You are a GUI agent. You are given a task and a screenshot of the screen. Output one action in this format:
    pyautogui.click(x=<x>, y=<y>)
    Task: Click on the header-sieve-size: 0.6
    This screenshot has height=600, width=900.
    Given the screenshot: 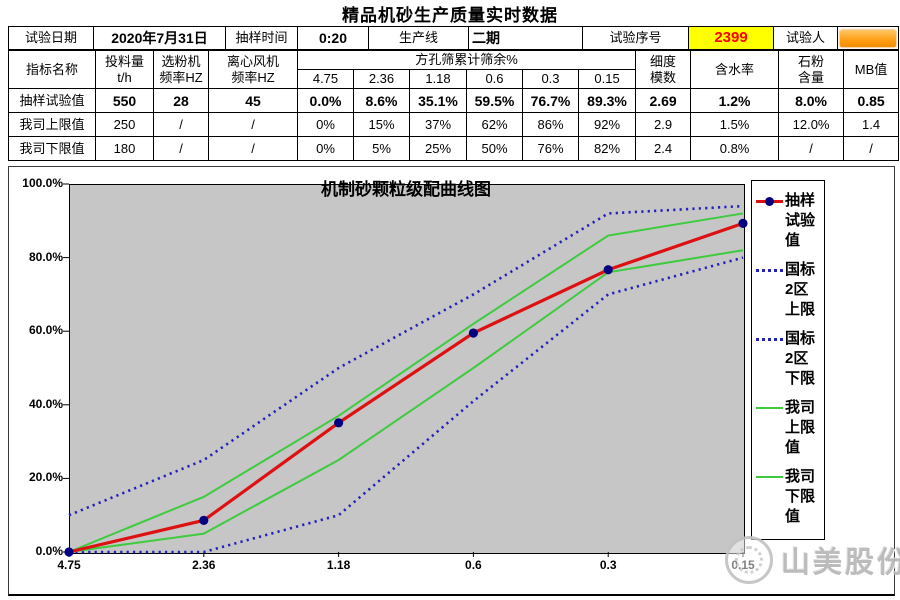 What is the action you would take?
    pyautogui.click(x=494, y=79)
    